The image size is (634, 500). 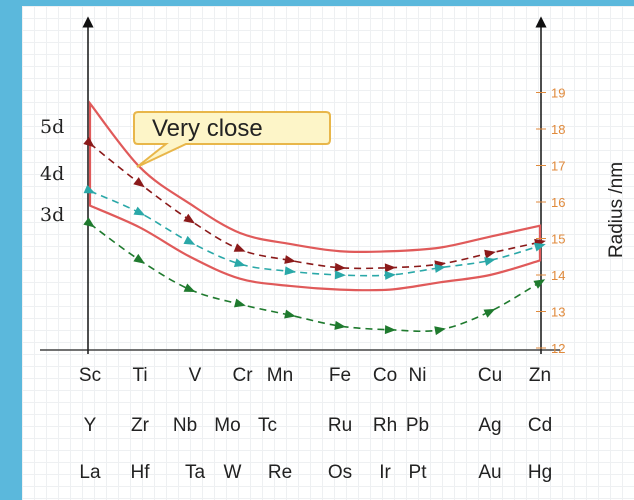 What do you see at coordinates (340, 472) in the screenshot?
I see `element-Os: Os` at bounding box center [340, 472].